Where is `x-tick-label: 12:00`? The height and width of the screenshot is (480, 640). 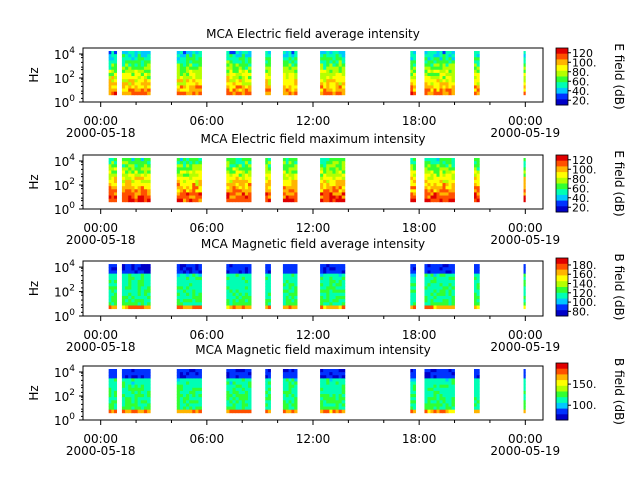
x-tick-label: 12:00 is located at coordinates (313, 121).